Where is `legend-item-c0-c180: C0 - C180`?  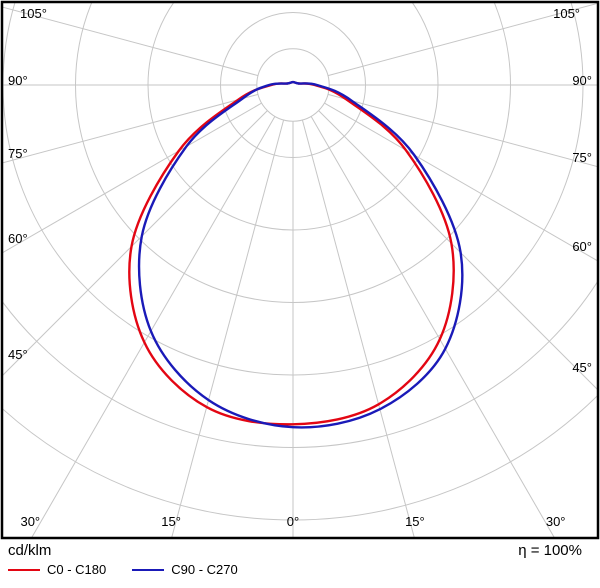
legend-item-c0-c180: C0 - C180 is located at coordinates (57, 569).